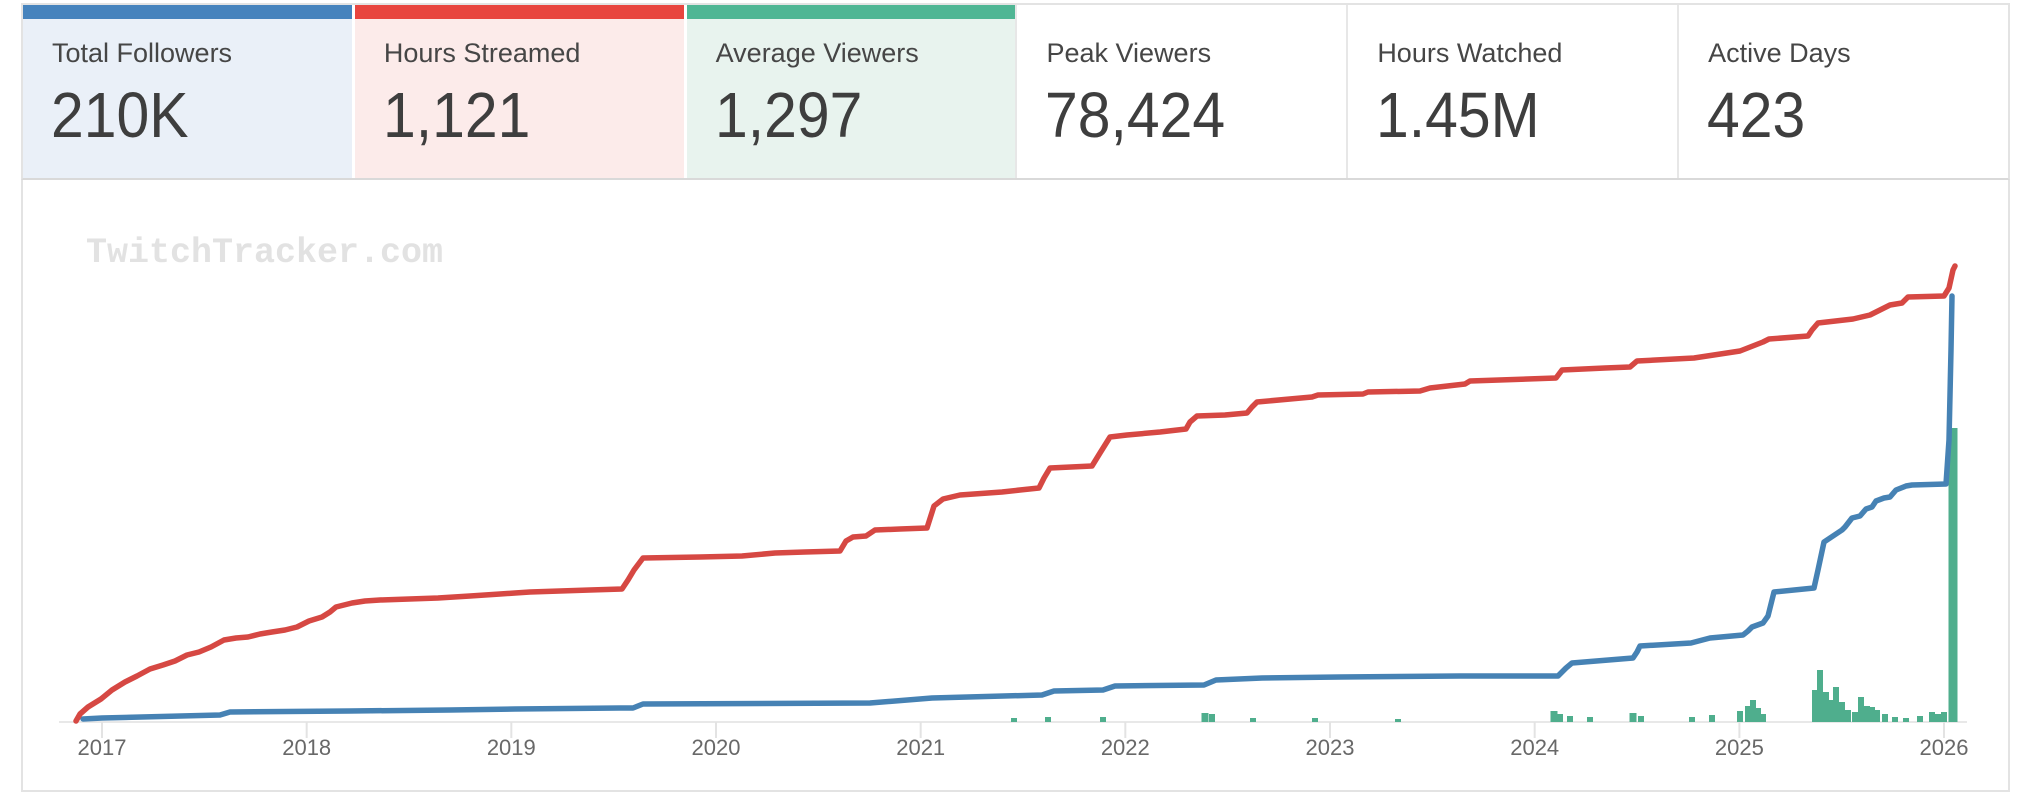 The width and height of the screenshot is (2024, 800). What do you see at coordinates (264, 253) in the screenshot?
I see `svg-text: TwitchTracker.com` at bounding box center [264, 253].